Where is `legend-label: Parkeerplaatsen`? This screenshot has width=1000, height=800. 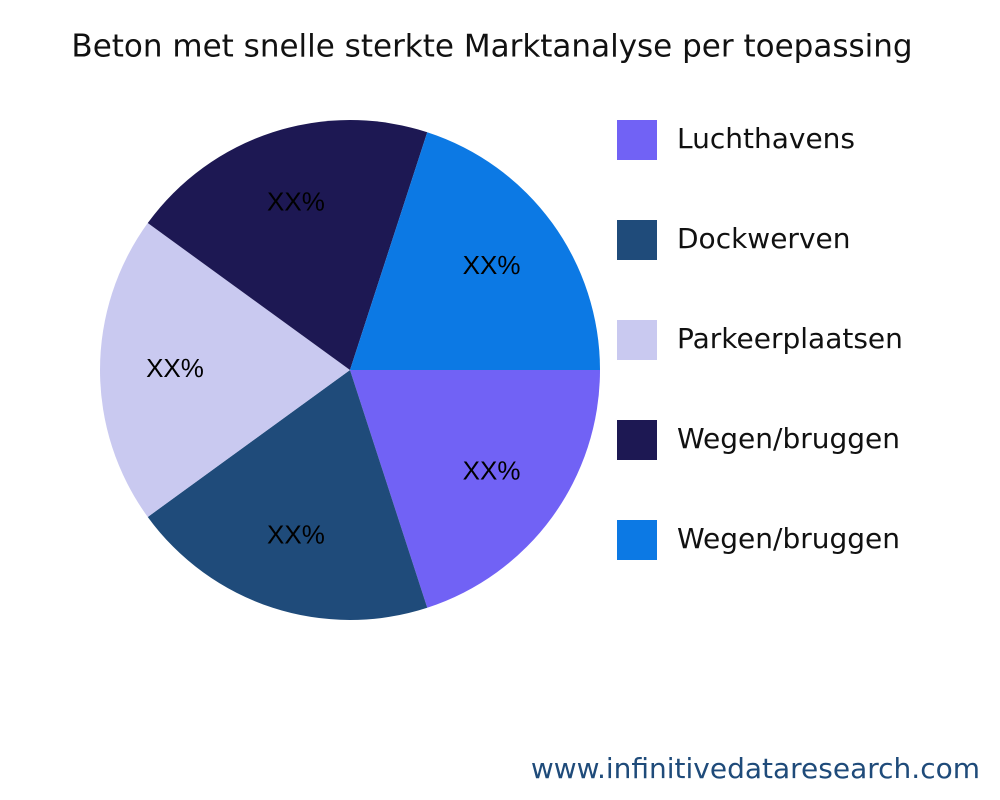 legend-label: Parkeerplaatsen is located at coordinates (790, 338).